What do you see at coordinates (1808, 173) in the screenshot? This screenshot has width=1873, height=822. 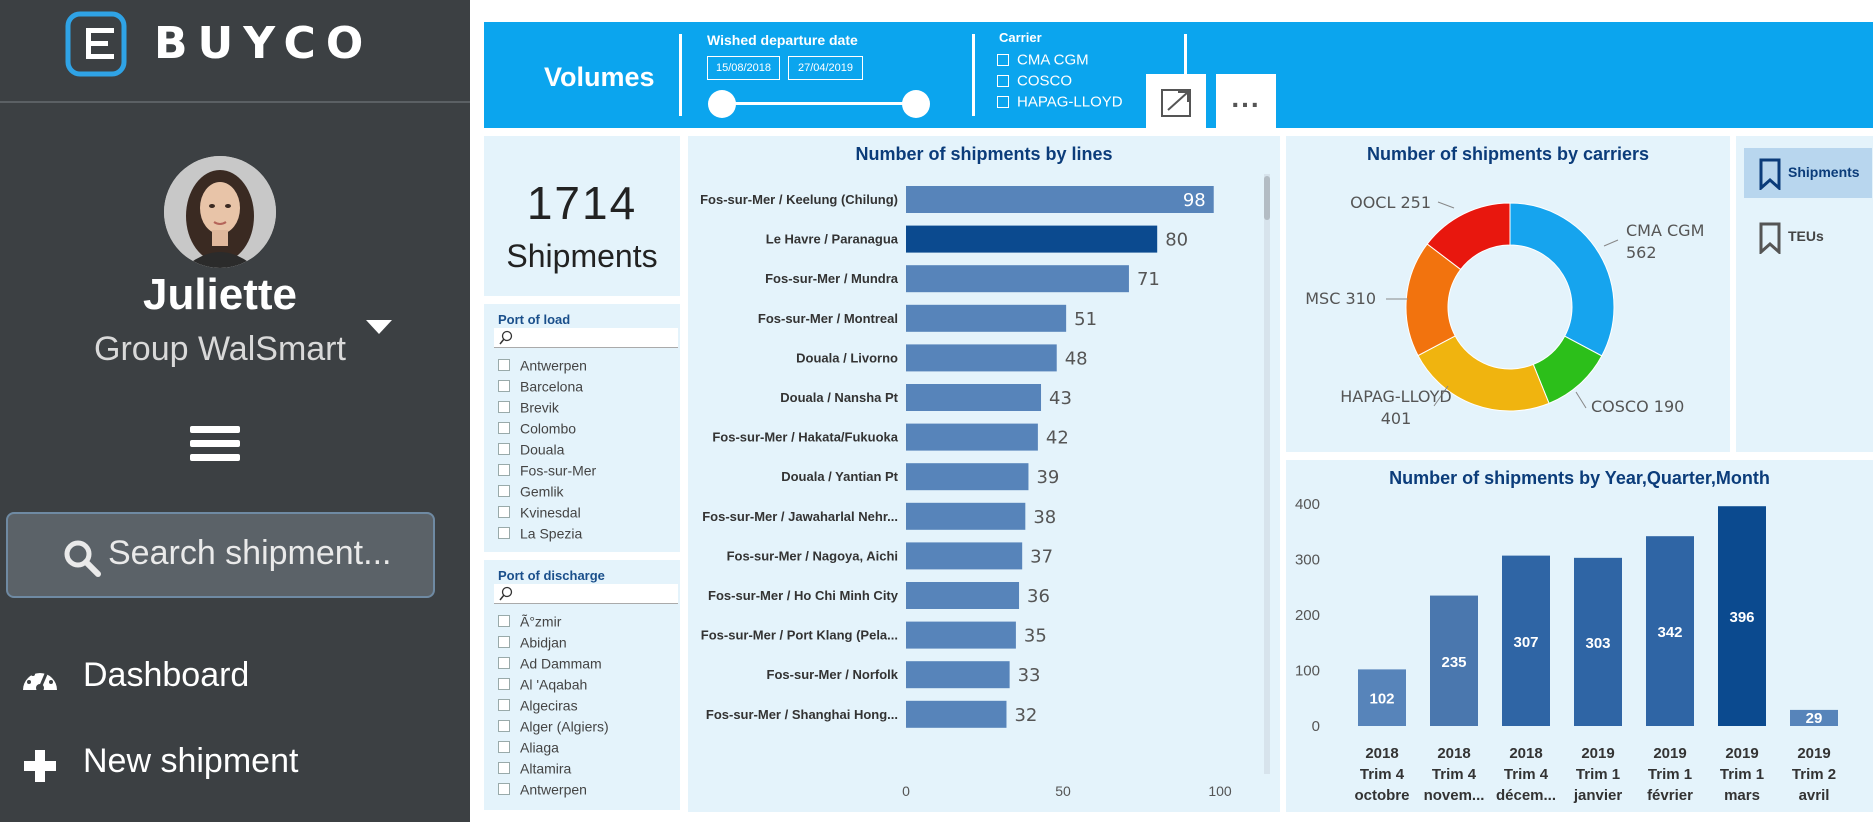 I see `measure-shipments-button: Shipments` at bounding box center [1808, 173].